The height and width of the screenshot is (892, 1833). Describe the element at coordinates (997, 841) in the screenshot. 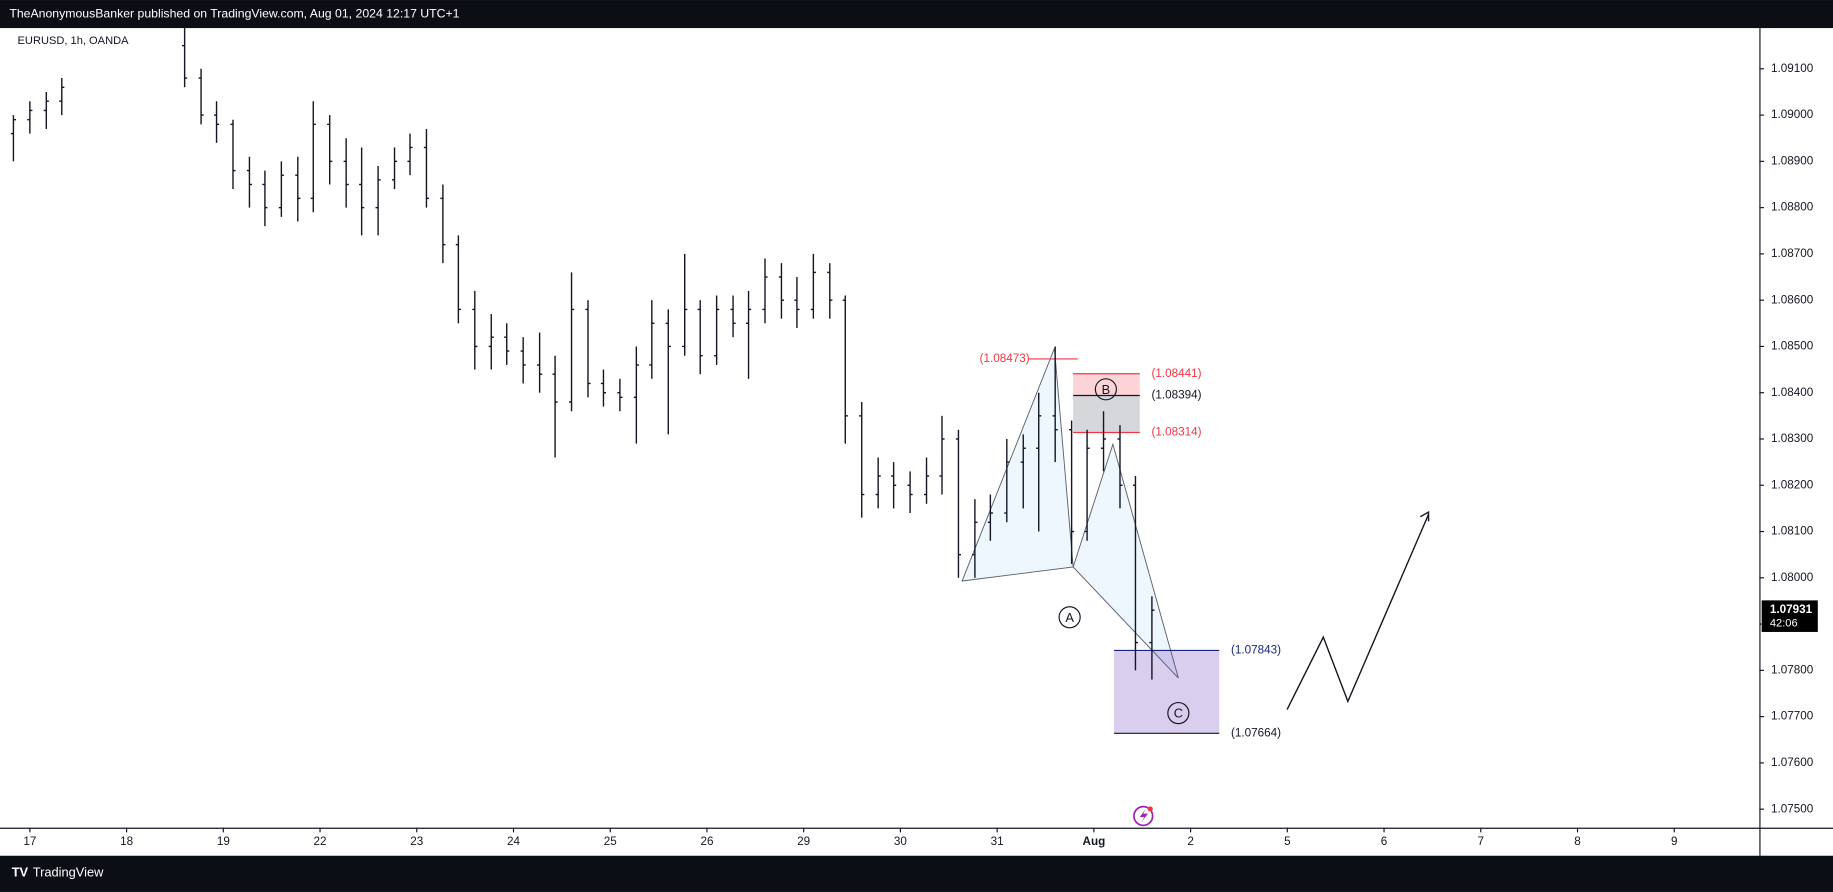

I see `x-tick-label: 31` at that location.